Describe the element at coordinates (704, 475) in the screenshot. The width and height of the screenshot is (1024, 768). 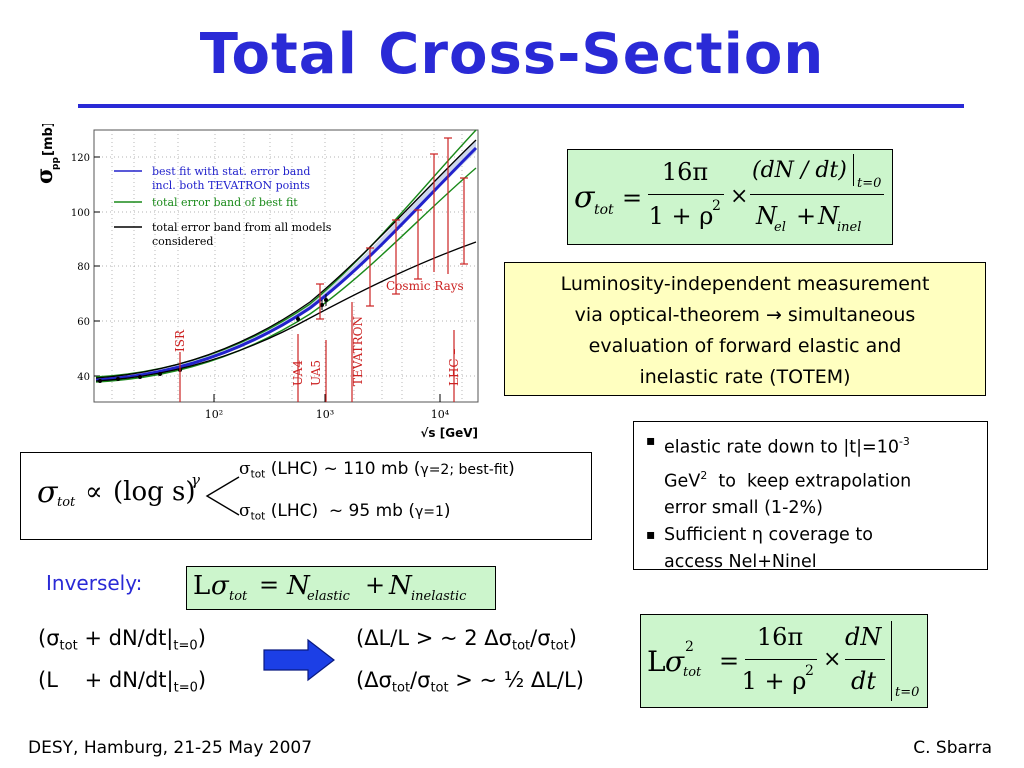
I see `bullet-exponent: 2` at that location.